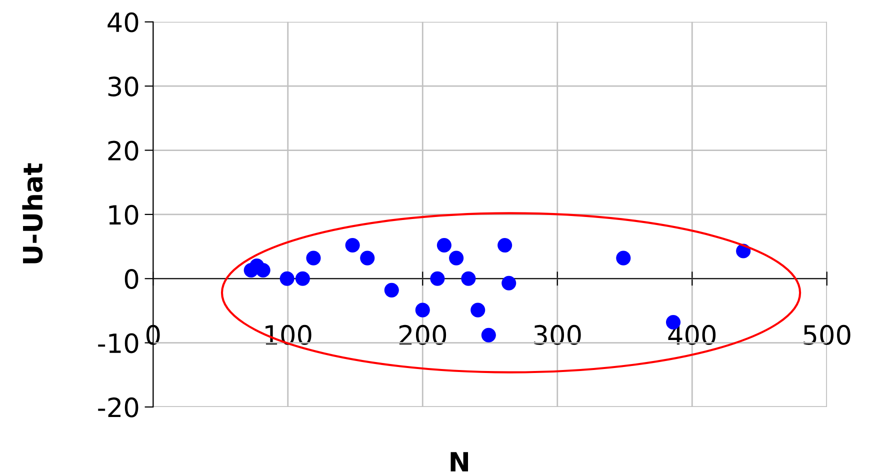 The height and width of the screenshot is (476, 875). Describe the element at coordinates (827, 334) in the screenshot. I see `x-tick-label: 500` at that location.